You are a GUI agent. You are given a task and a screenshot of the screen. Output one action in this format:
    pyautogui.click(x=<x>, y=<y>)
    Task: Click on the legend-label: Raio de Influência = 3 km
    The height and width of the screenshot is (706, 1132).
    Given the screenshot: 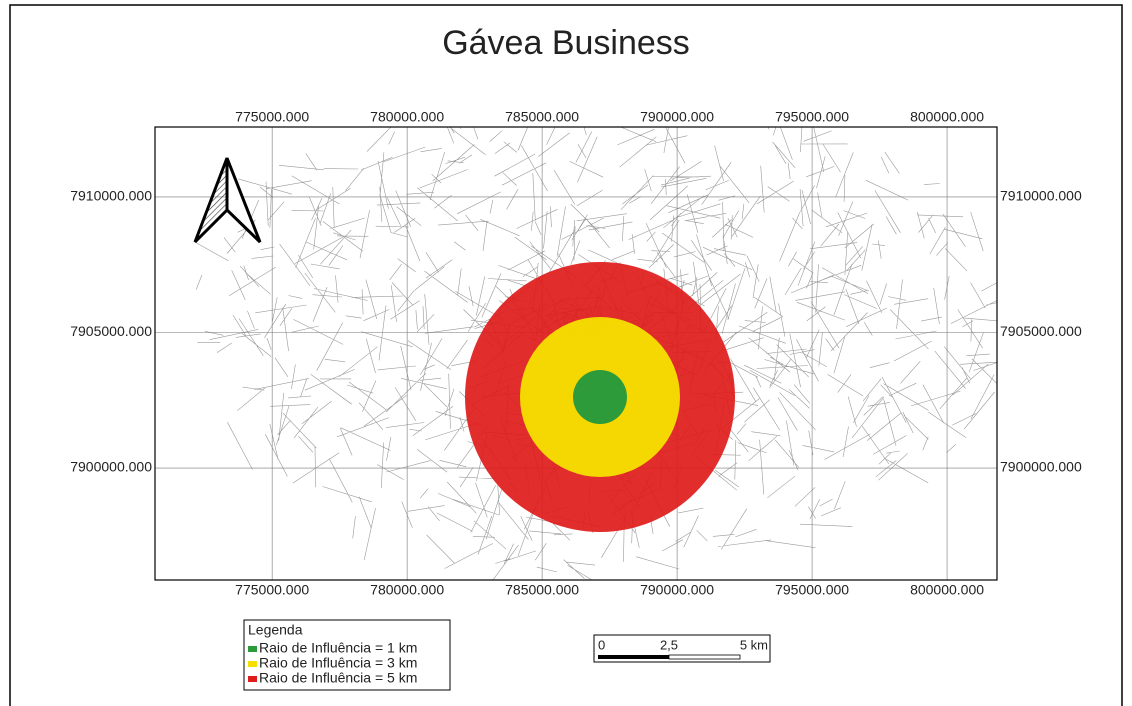 What is the action you would take?
    pyautogui.click(x=338, y=663)
    